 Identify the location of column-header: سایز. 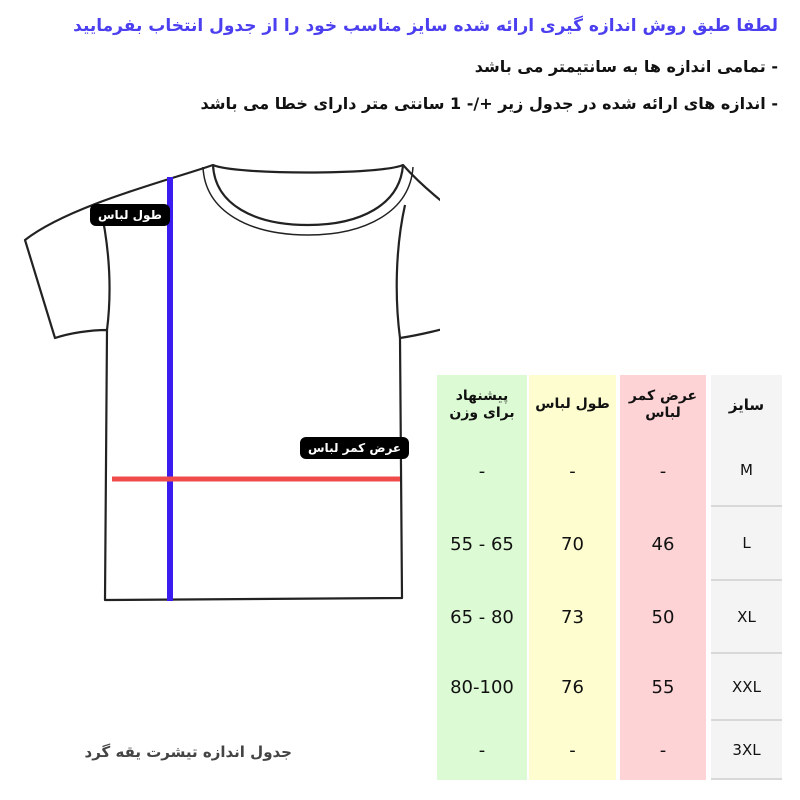
(746, 406).